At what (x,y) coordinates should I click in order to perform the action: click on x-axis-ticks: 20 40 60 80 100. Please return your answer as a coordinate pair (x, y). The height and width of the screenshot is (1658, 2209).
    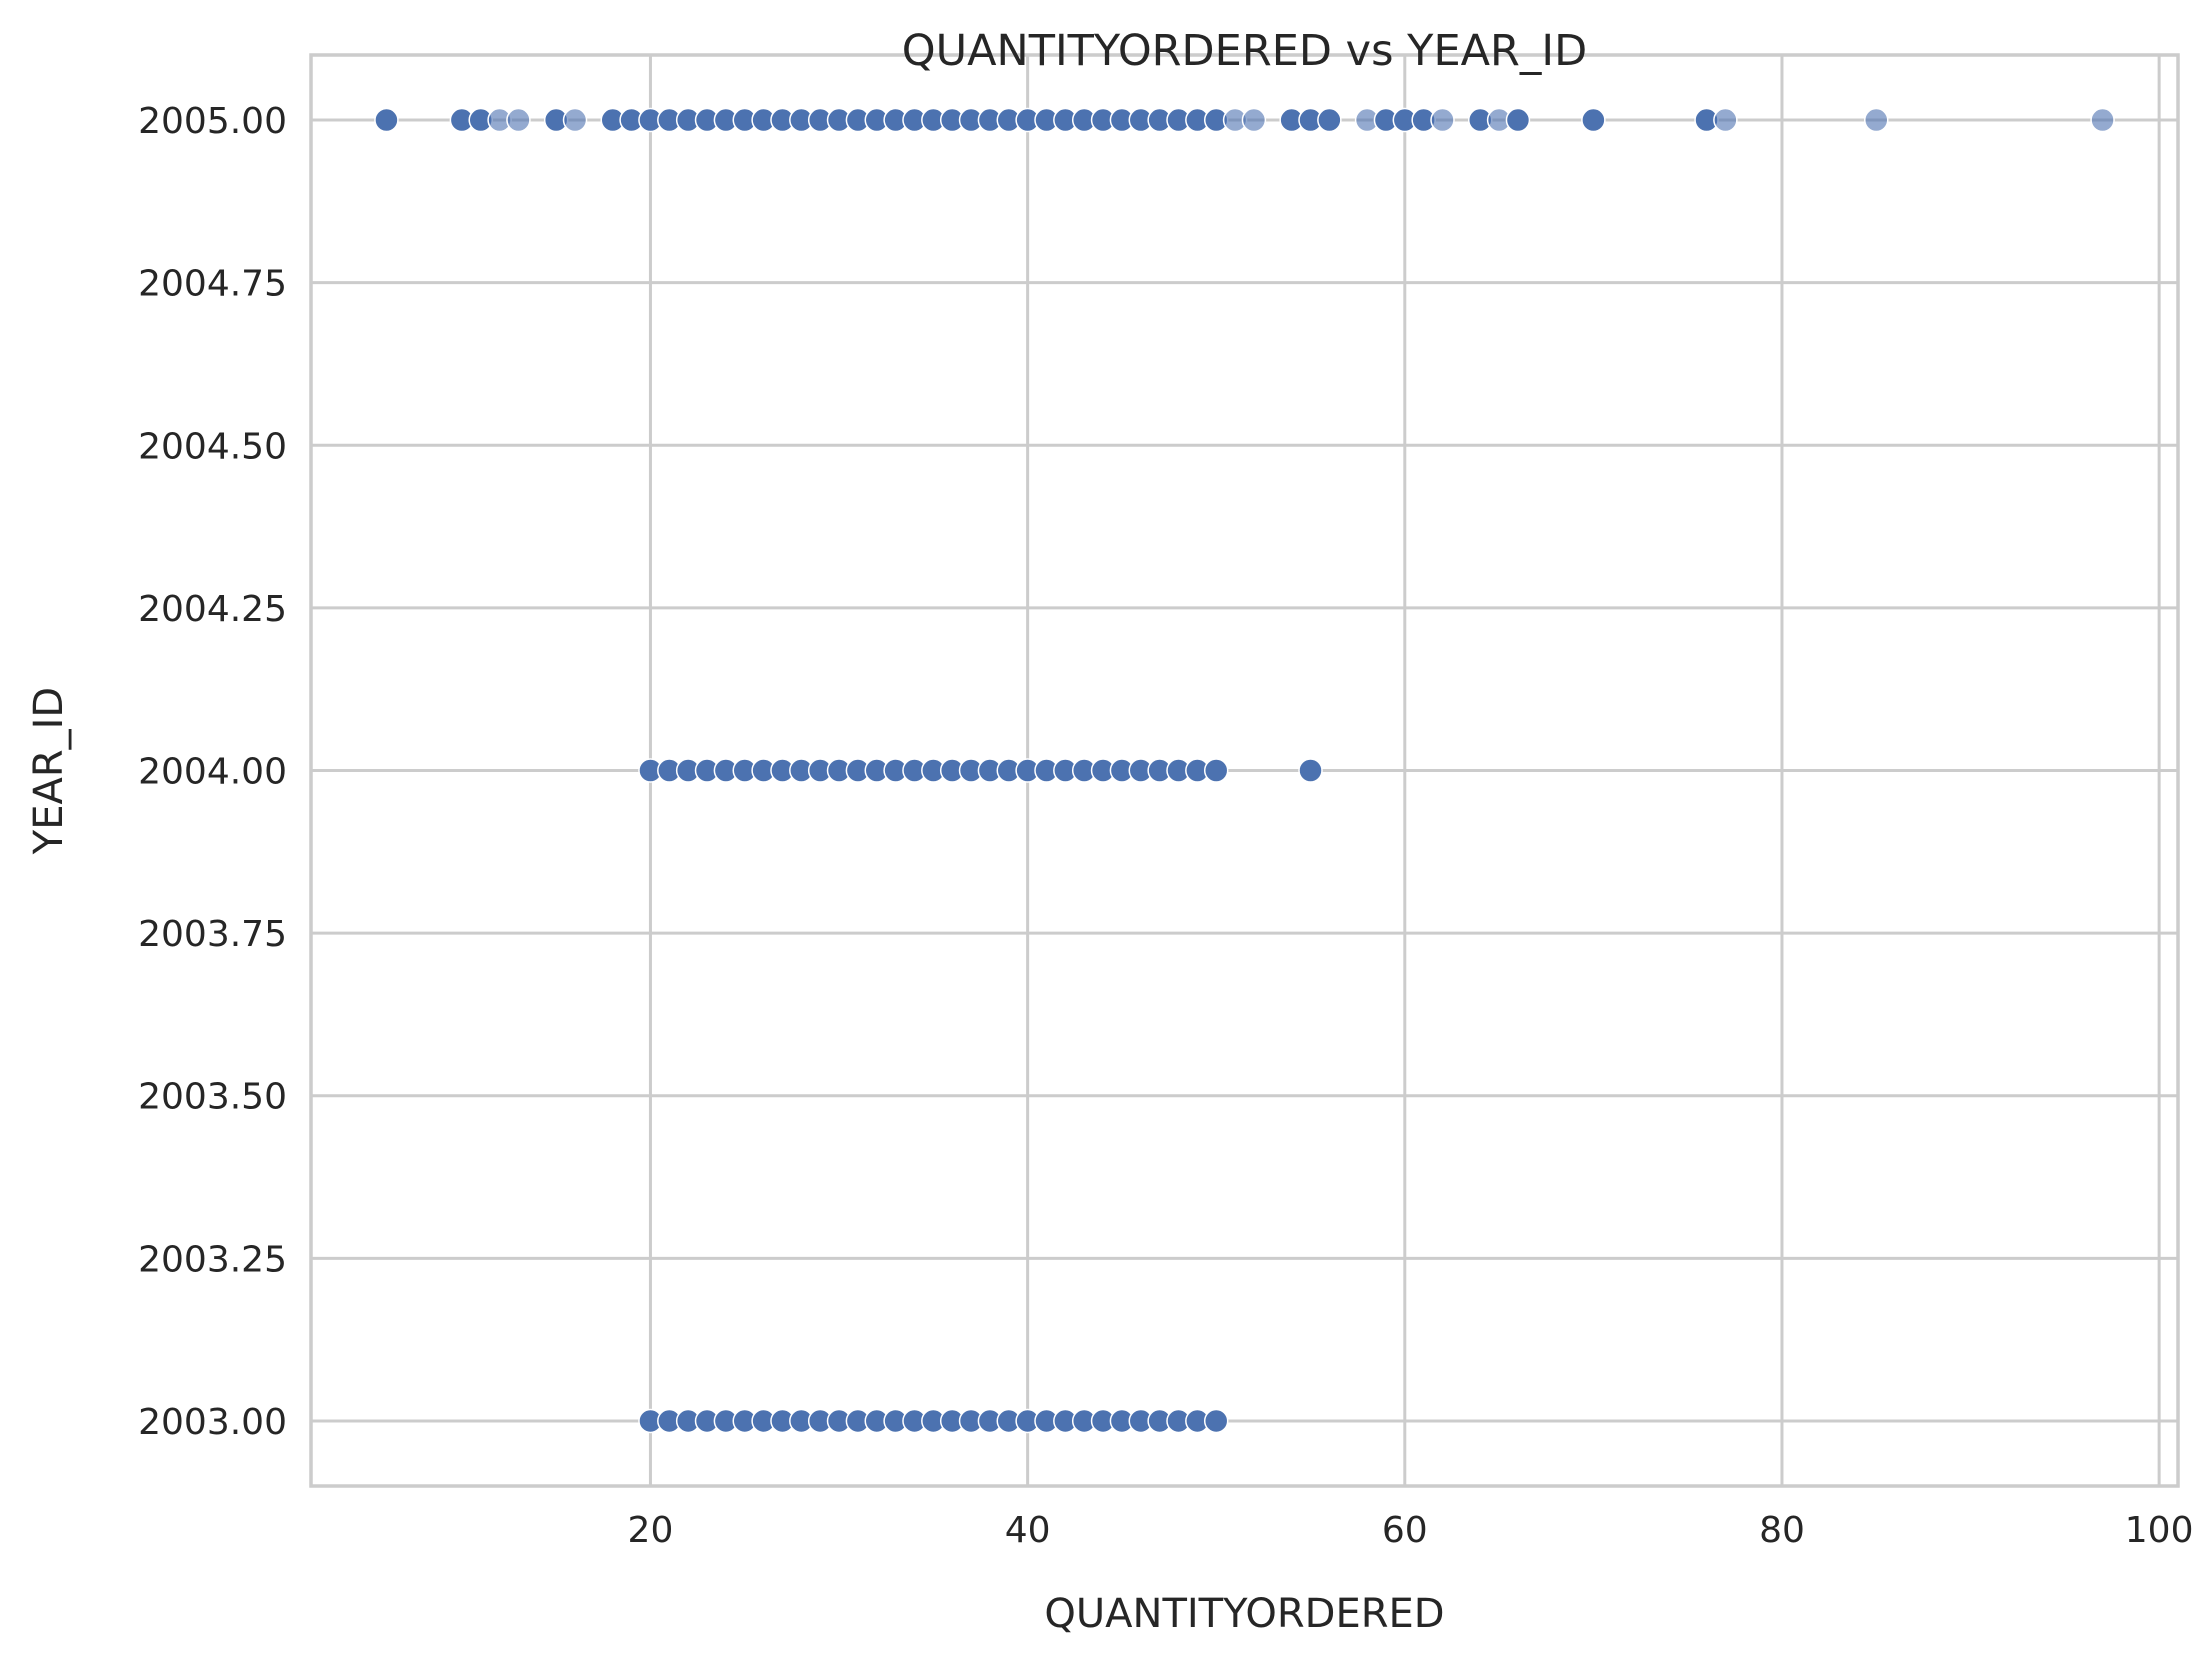
    Looking at the image, I should click on (1411, 1530).